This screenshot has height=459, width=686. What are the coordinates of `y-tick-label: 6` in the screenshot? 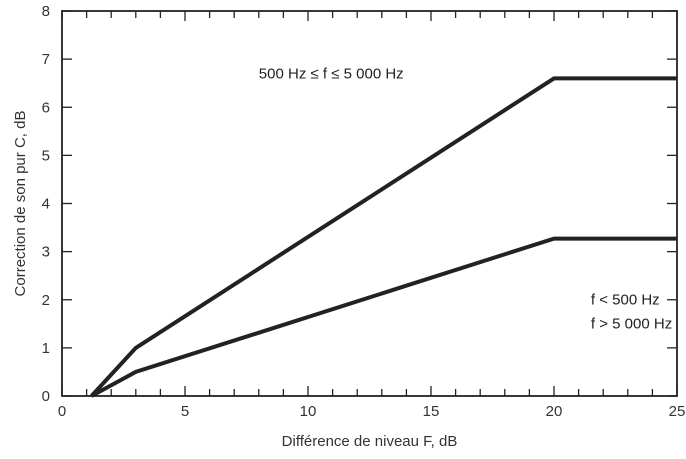 It's located at (46, 107).